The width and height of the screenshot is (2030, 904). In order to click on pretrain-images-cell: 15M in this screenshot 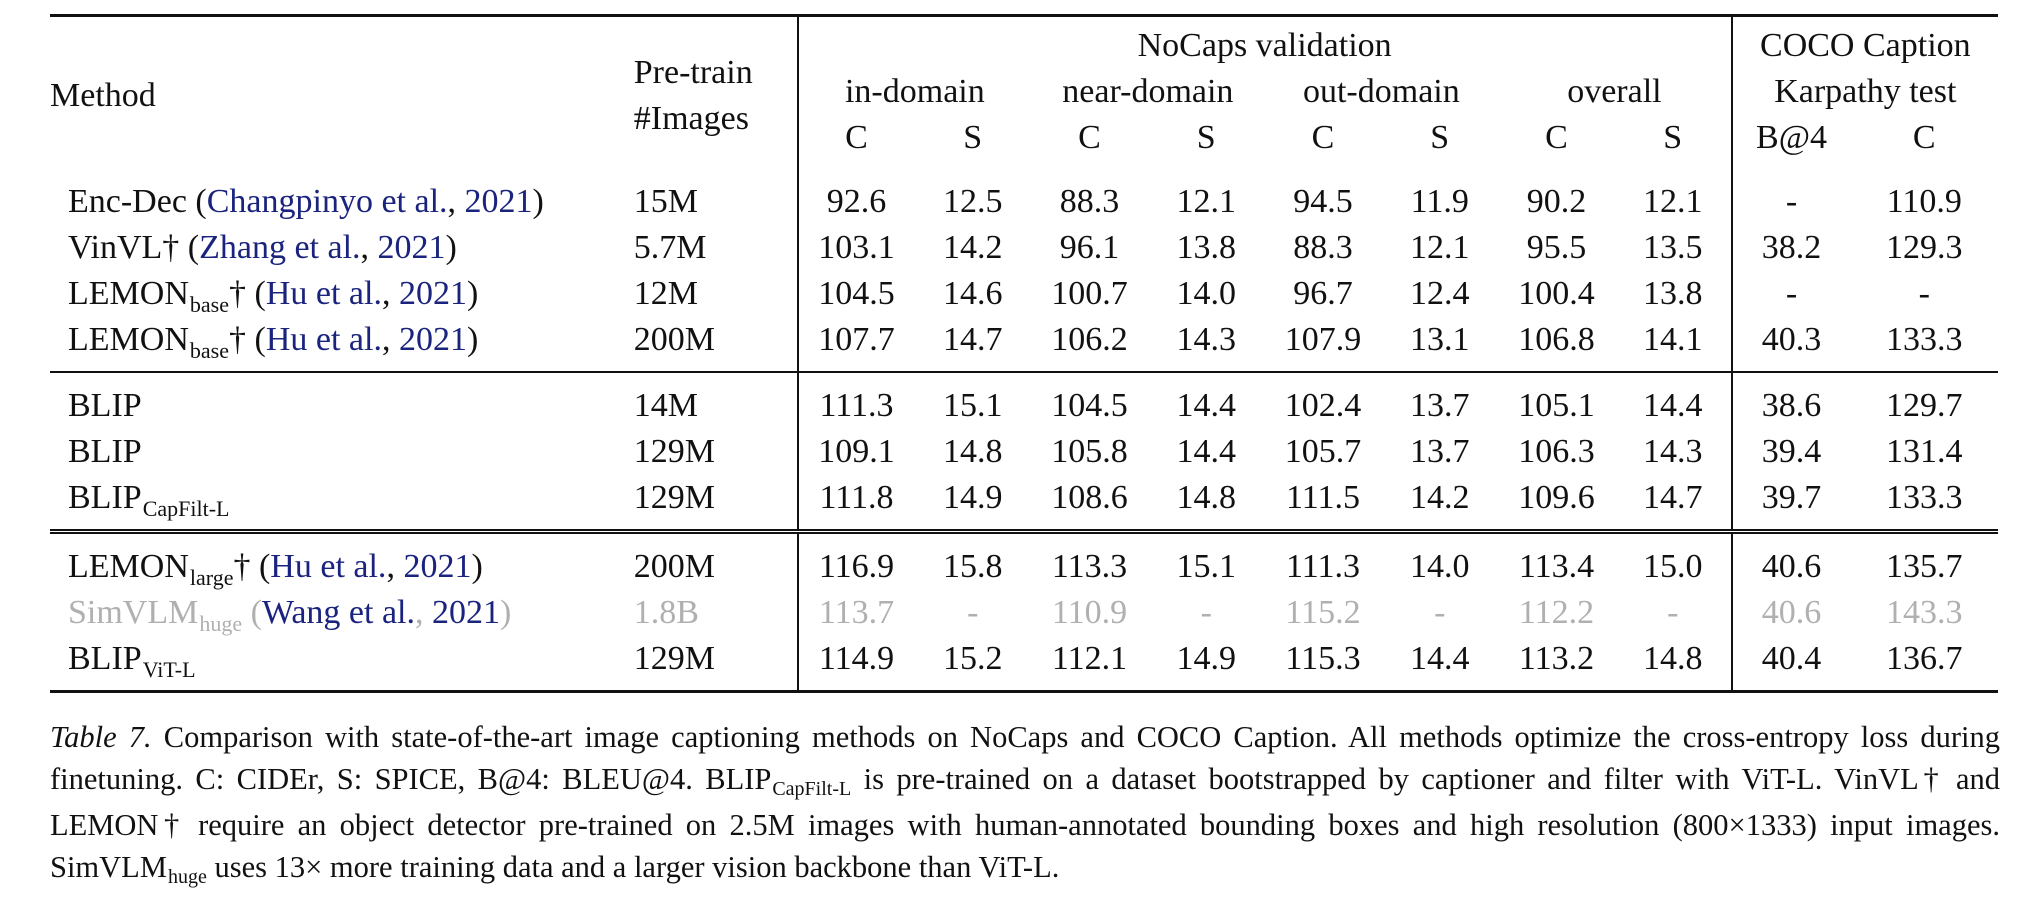, I will do `click(665, 201)`.